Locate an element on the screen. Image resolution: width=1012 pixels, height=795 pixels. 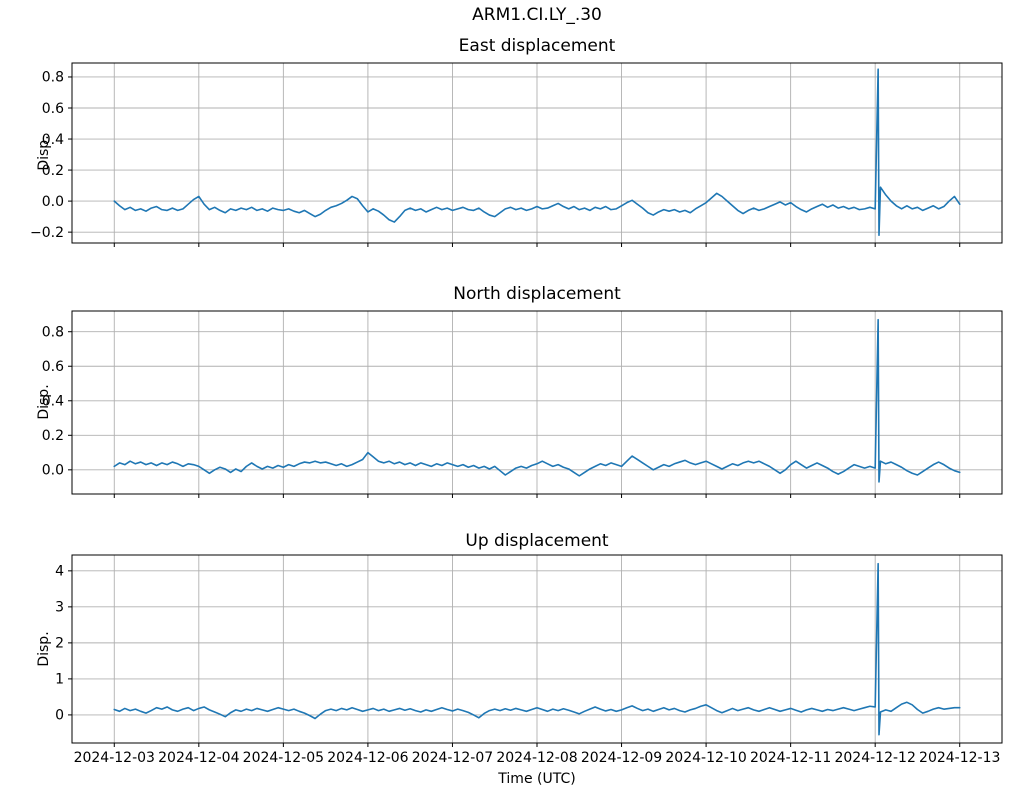
x-tick-label: 2024-12-08 is located at coordinates (536, 758).